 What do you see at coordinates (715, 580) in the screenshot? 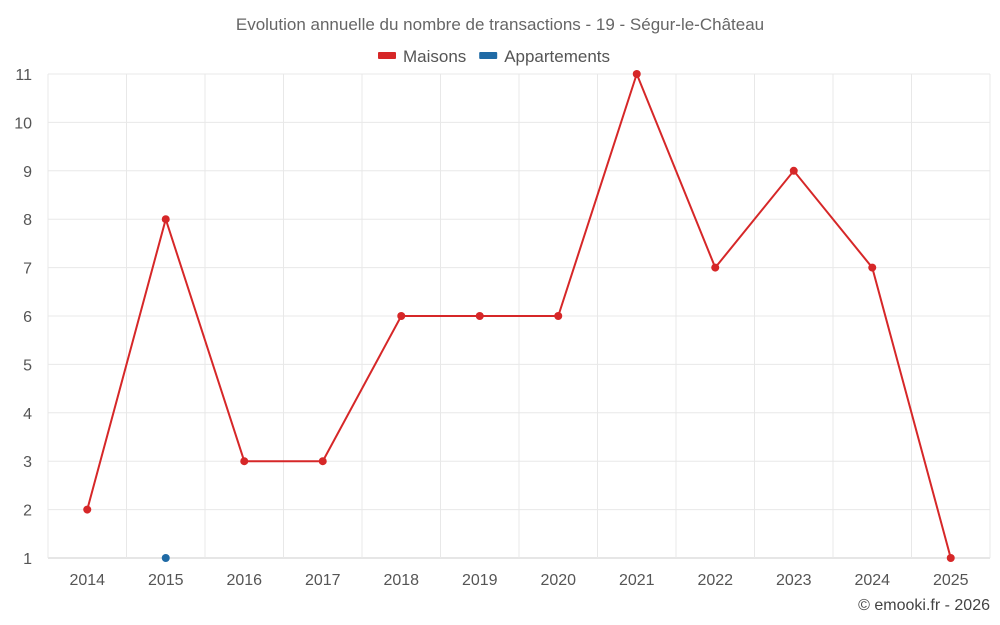
I see `x-tick-label: 2022` at bounding box center [715, 580].